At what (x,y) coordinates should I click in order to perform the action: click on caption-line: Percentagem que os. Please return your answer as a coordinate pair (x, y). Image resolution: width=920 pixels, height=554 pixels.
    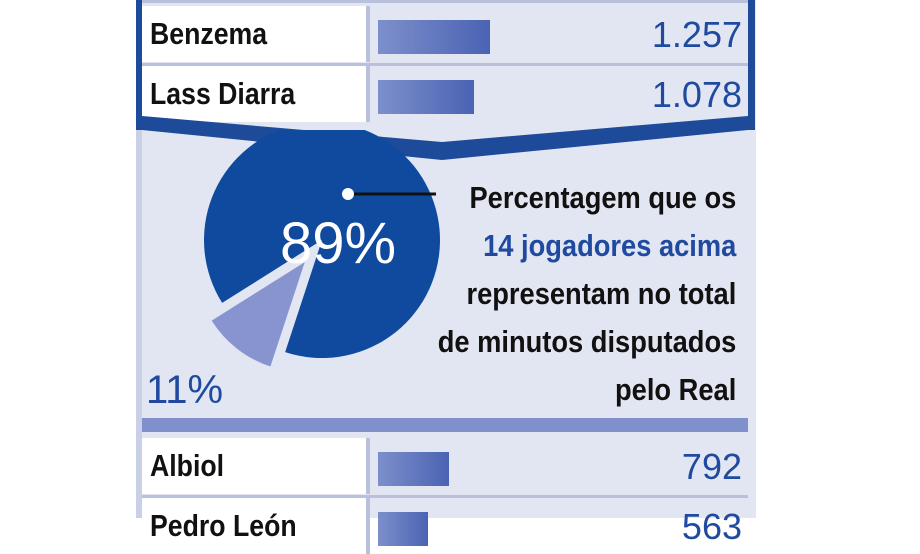
    Looking at the image, I should click on (602, 197).